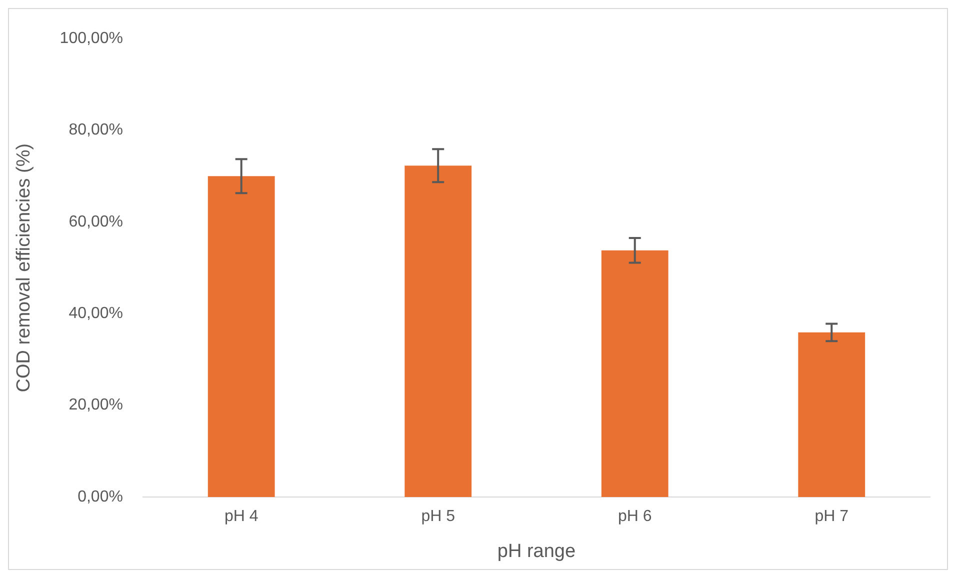 The width and height of the screenshot is (960, 582). I want to click on x-tick-label: pH 5, so click(438, 517).